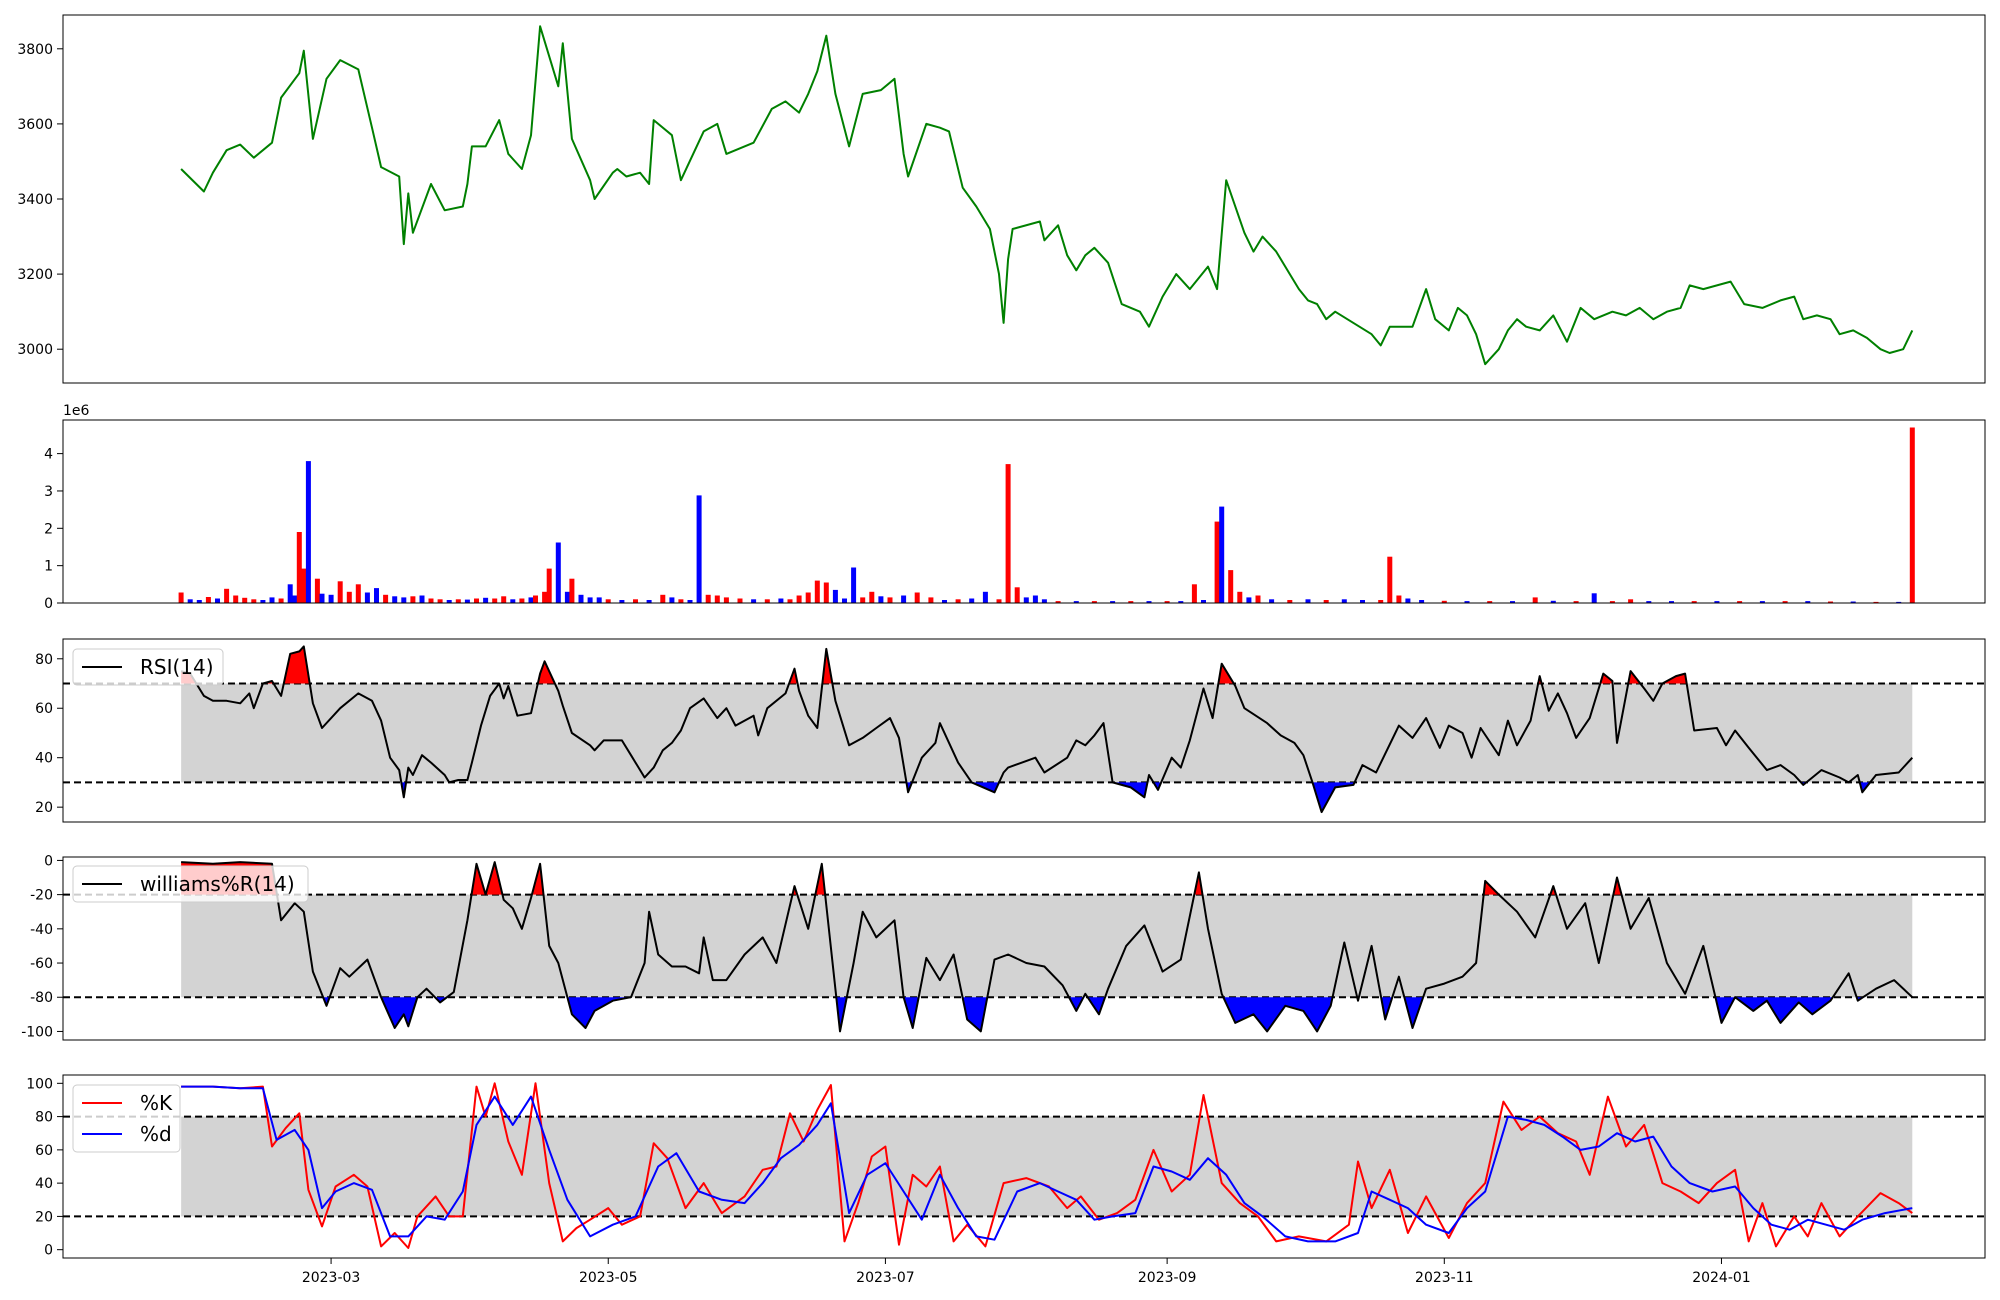  Describe the element at coordinates (331, 1278) in the screenshot. I see `x-tick-label: 2023-03` at that location.